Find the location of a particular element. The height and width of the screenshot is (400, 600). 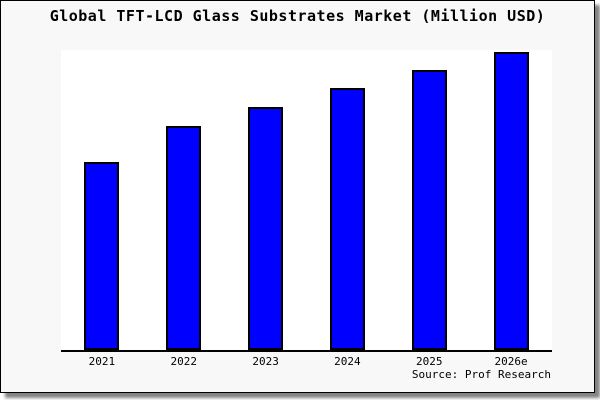

bar-2021 is located at coordinates (102, 256).